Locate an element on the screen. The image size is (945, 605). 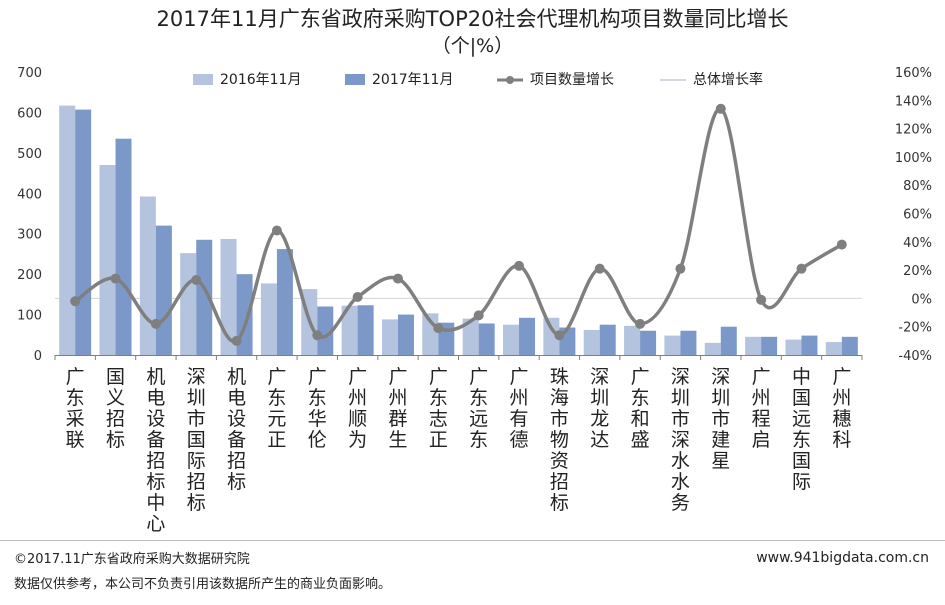
disclaimer-text: 数据仅供参考，本公司不负责引用该数据所产生的商业负面影响。 is located at coordinates (203, 584).